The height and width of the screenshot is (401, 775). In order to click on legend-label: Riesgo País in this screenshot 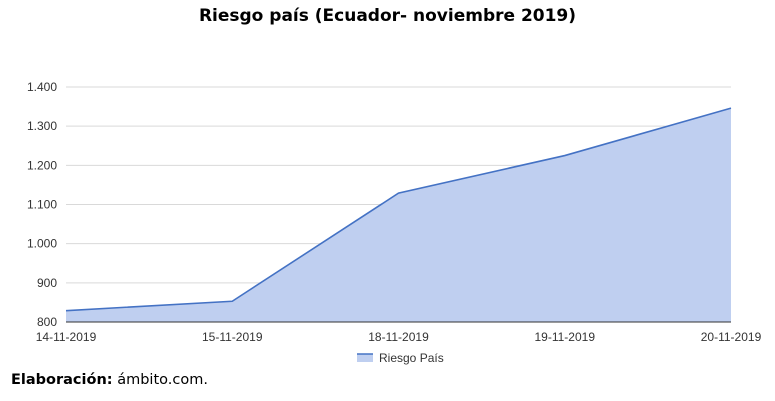, I will do `click(411, 358)`.